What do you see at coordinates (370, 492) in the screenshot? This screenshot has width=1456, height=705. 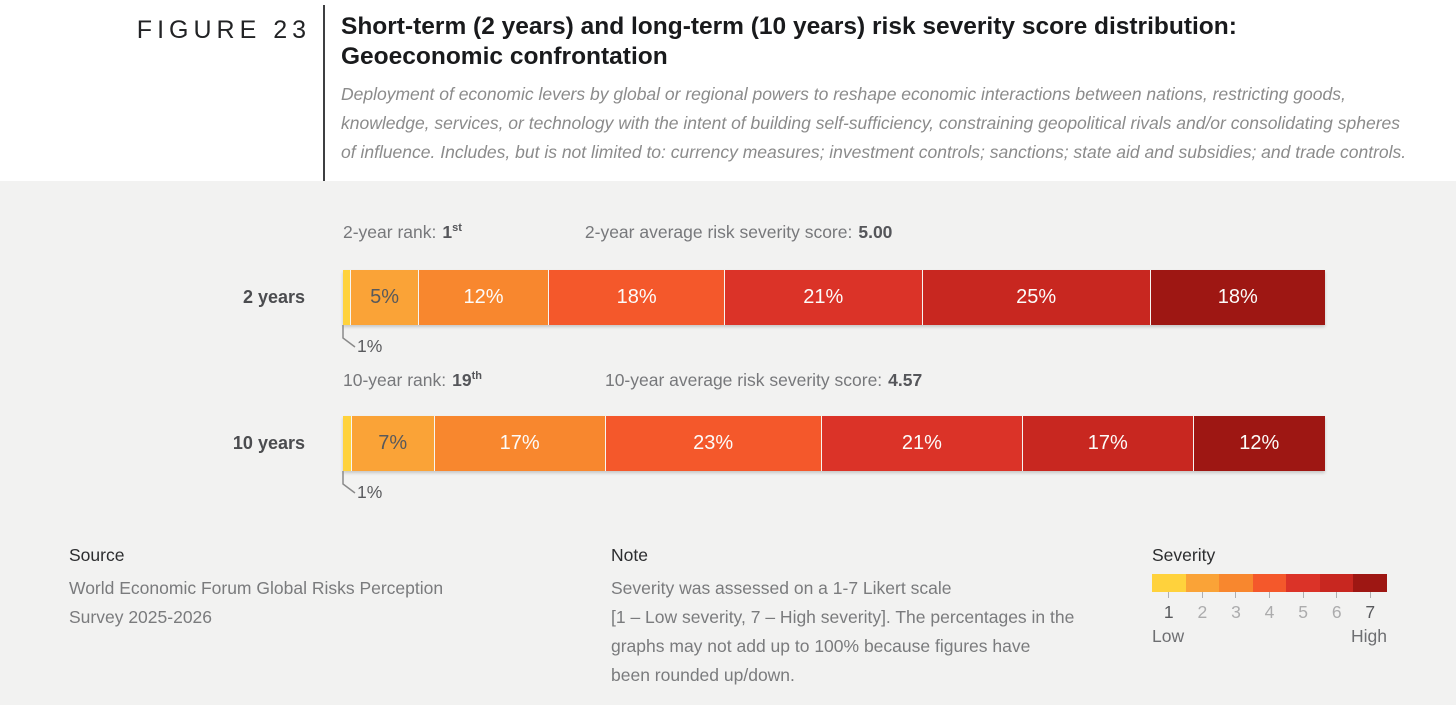 I see `callout-value-10yr: 1%` at bounding box center [370, 492].